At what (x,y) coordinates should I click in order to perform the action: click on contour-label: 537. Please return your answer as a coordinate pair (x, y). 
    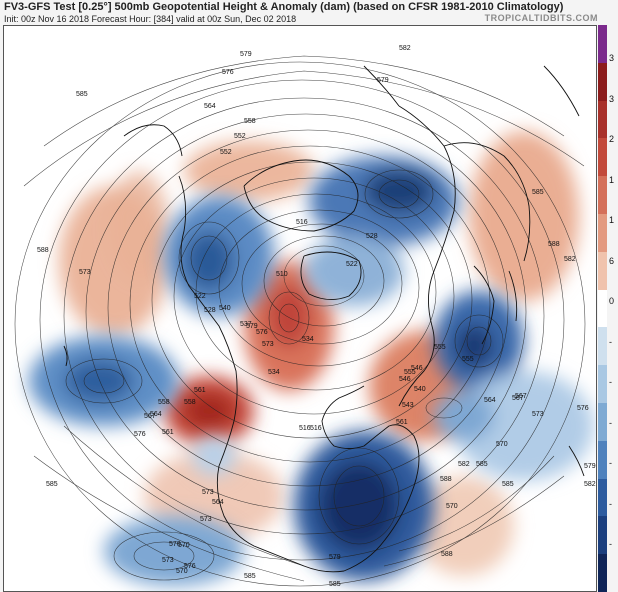
    Looking at the image, I should click on (246, 324).